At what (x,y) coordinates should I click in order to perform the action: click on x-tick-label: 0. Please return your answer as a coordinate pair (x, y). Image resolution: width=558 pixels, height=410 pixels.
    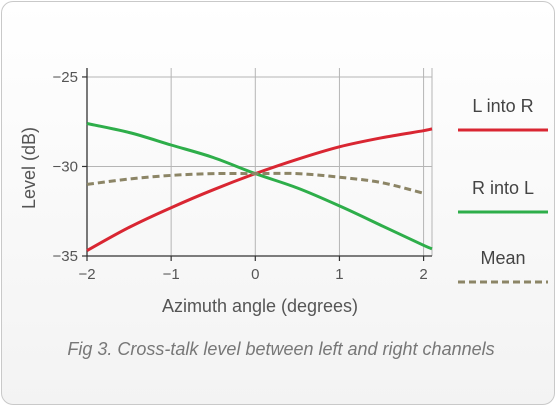
    Looking at the image, I should click on (255, 274).